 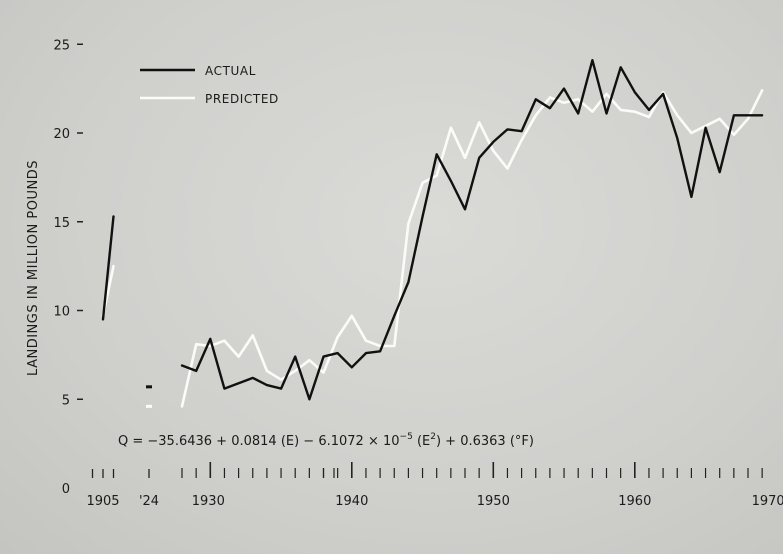 I want to click on x-tick-label: 1950, so click(x=493, y=501).